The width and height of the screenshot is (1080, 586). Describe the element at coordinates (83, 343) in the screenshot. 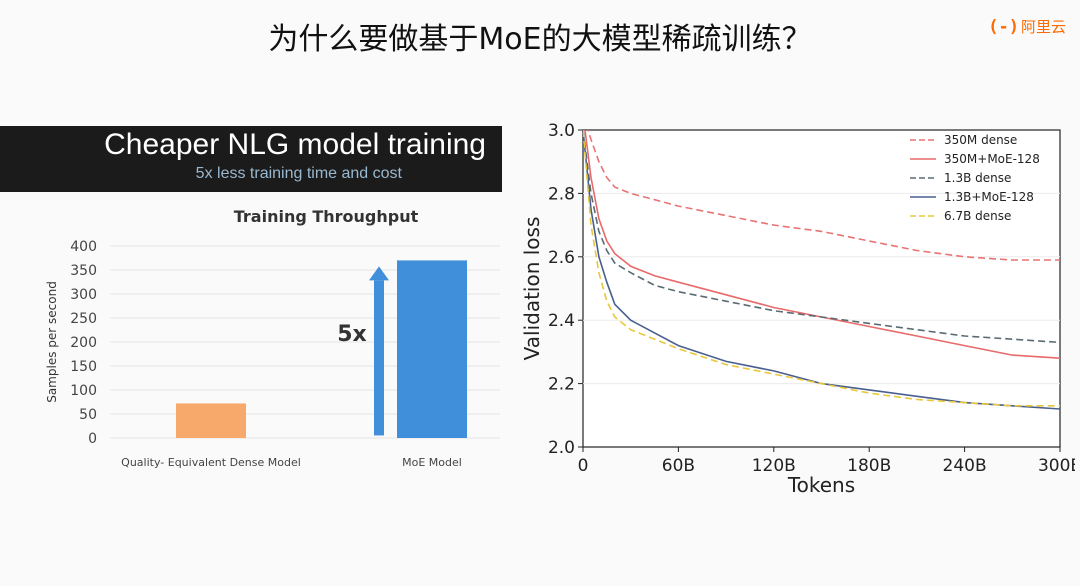

I see `y-tick-label: 200` at that location.